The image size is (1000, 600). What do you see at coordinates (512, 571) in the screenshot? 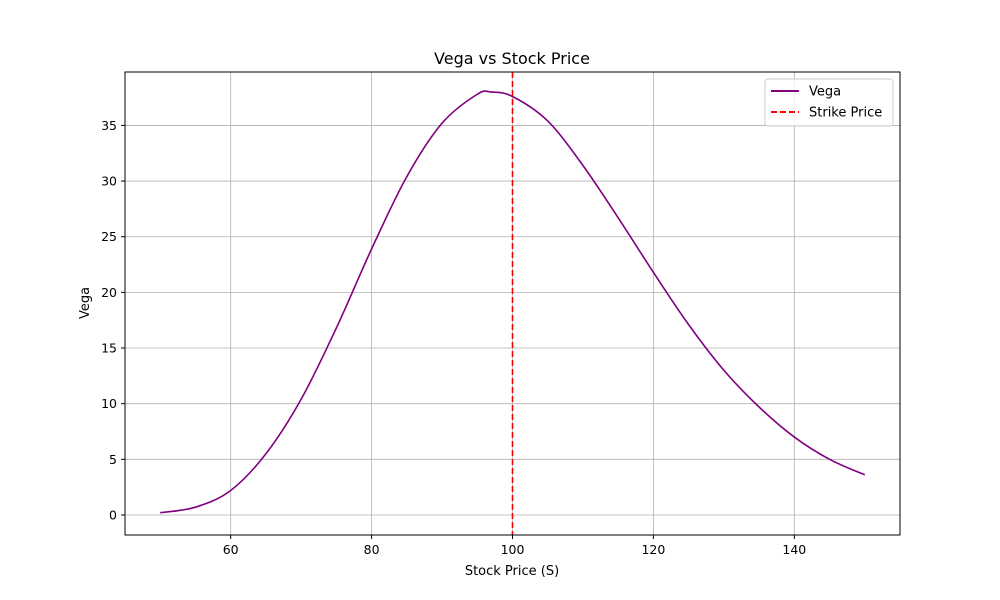
I see `x-axis-label: Stock Price (S)` at bounding box center [512, 571].